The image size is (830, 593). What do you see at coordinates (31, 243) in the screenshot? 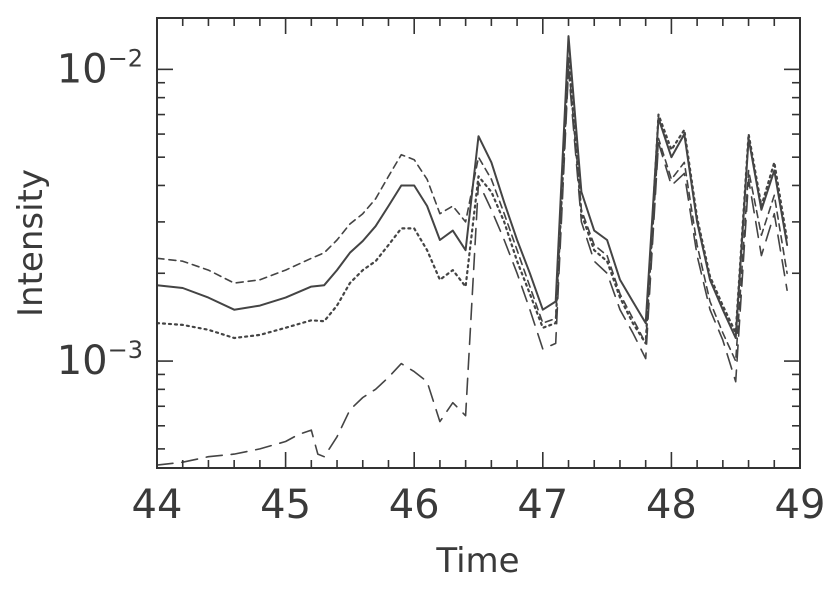
I see `y-axis-label: Intensity` at bounding box center [31, 243].